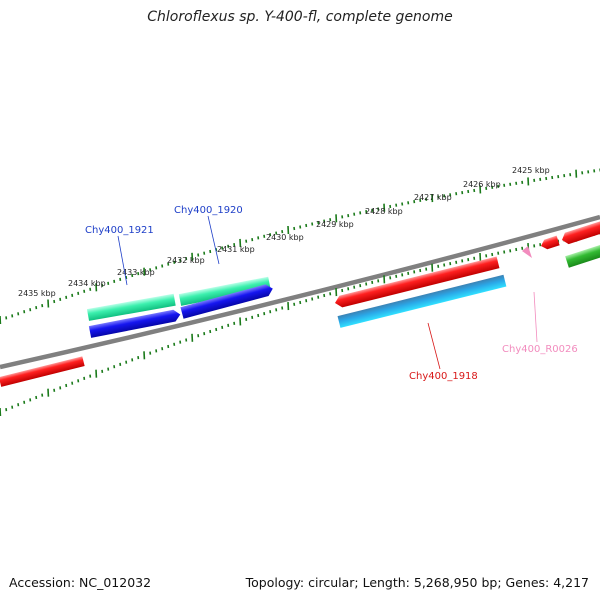 Image resolution: width=600 pixels, height=600 pixels. Describe the element at coordinates (531, 170) in the screenshot. I see `scale-label: 2425 kbp` at that location.